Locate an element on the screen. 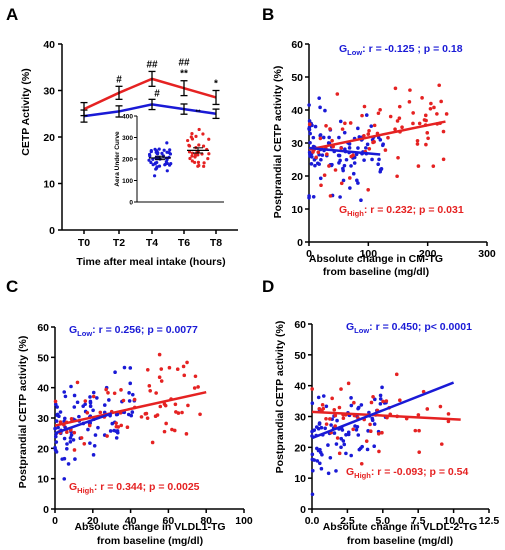 This screenshot has width=505, height=550. panel-c-xlabel-line2: from baseline (mg/dl) is located at coordinates (150, 541).